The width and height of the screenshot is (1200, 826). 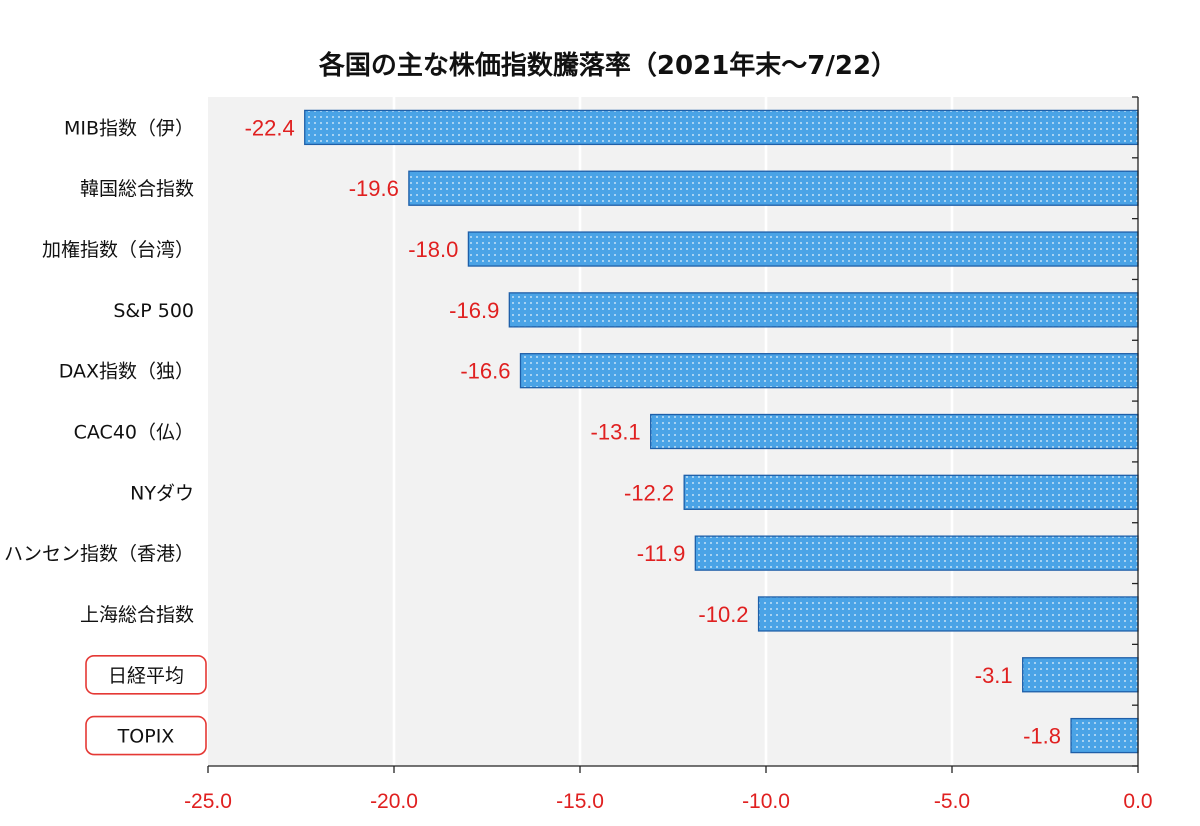 I want to click on category-label: MIB指数（伊）, so click(x=129, y=128).